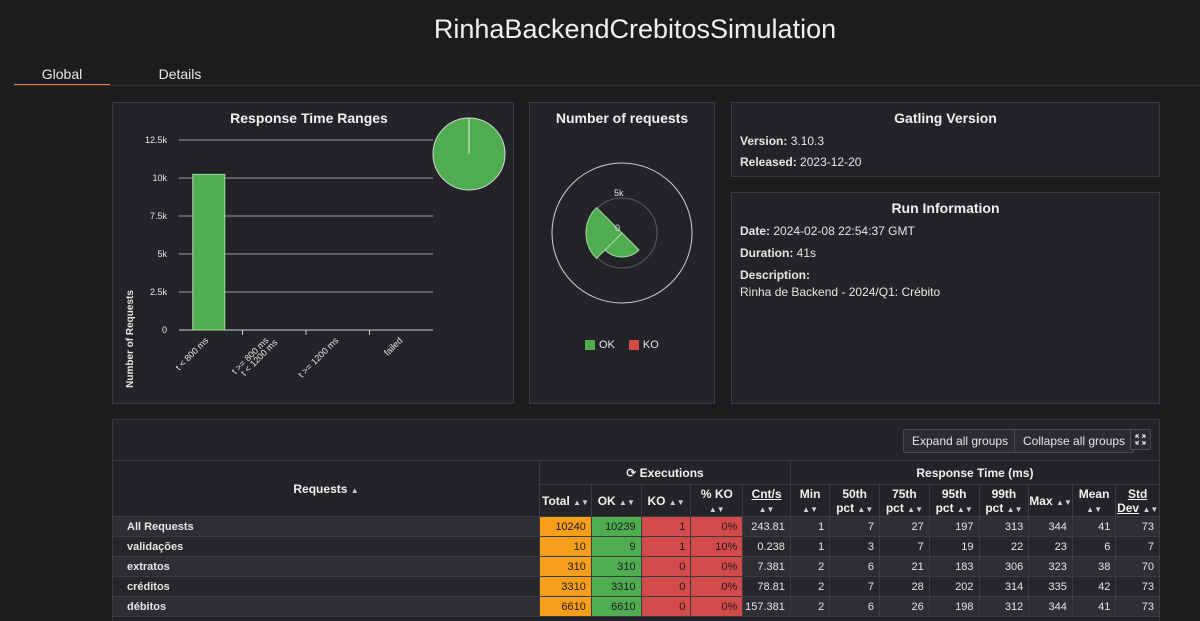 The height and width of the screenshot is (621, 1200). I want to click on col-min: Min ▲▼, so click(810, 500).